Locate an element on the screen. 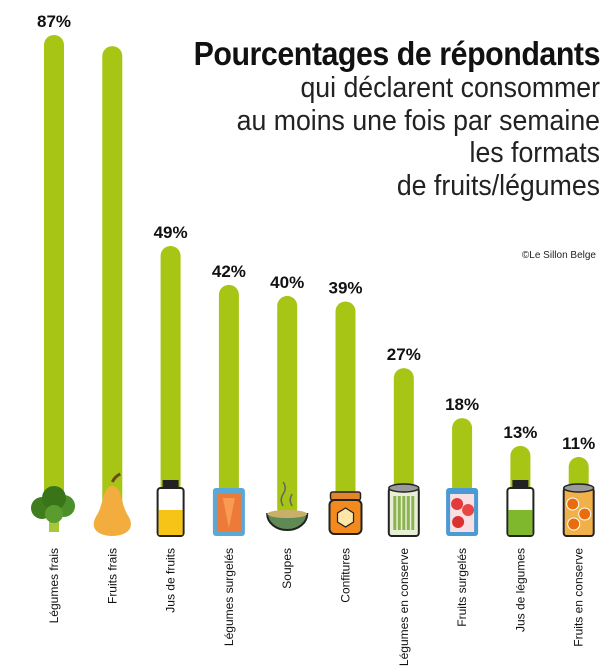 This screenshot has height=669, width=616. broccoli-icon is located at coordinates (53, 509).